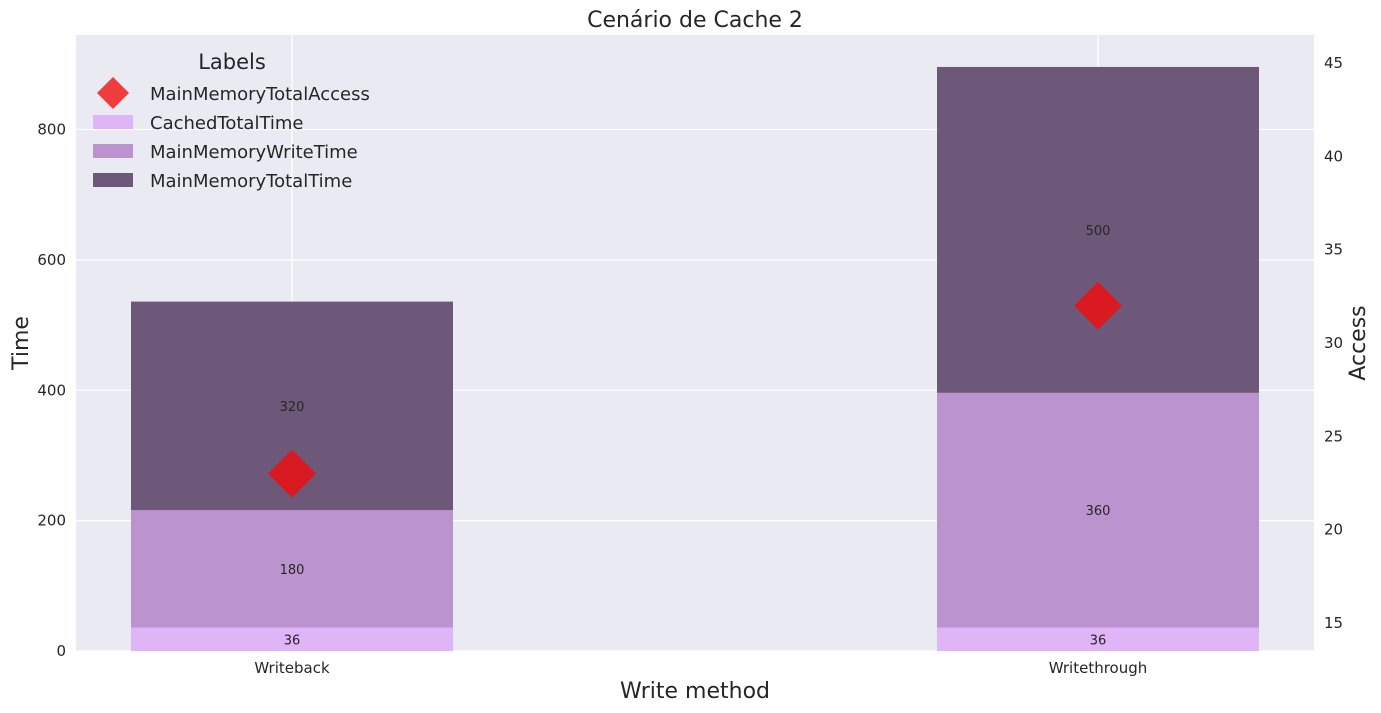  I want to click on y-tick-label: 400, so click(51, 390).